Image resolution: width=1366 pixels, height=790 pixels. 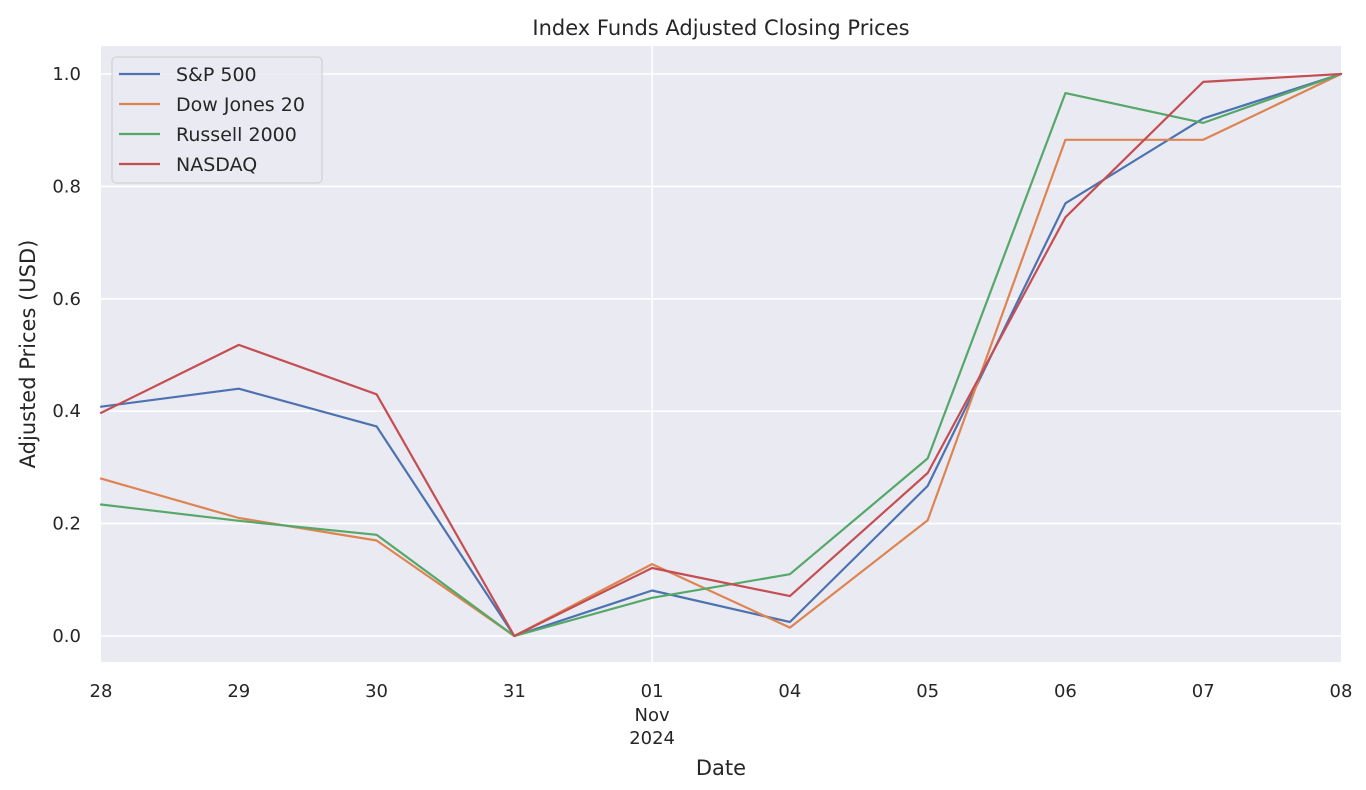 What do you see at coordinates (789, 691) in the screenshot?
I see `x-tick-label: 04` at bounding box center [789, 691].